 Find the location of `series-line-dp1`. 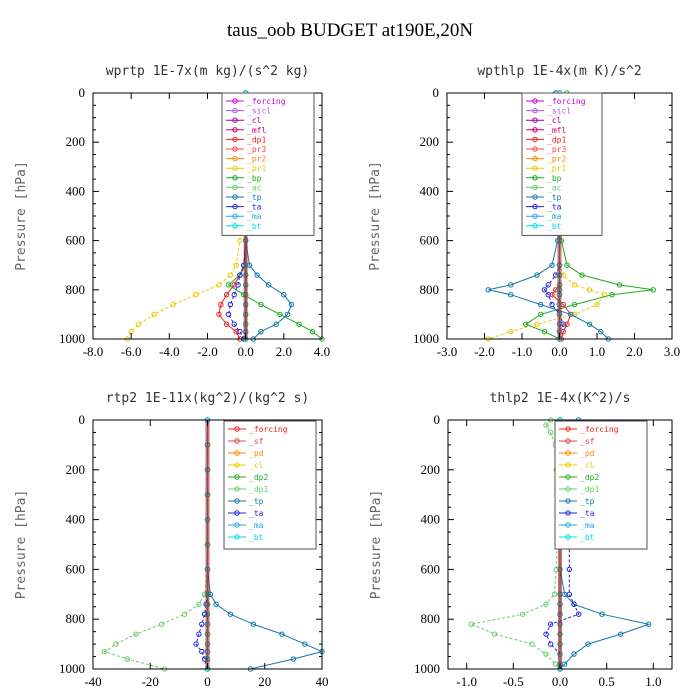

series-line-dp1 is located at coordinates (155, 545).